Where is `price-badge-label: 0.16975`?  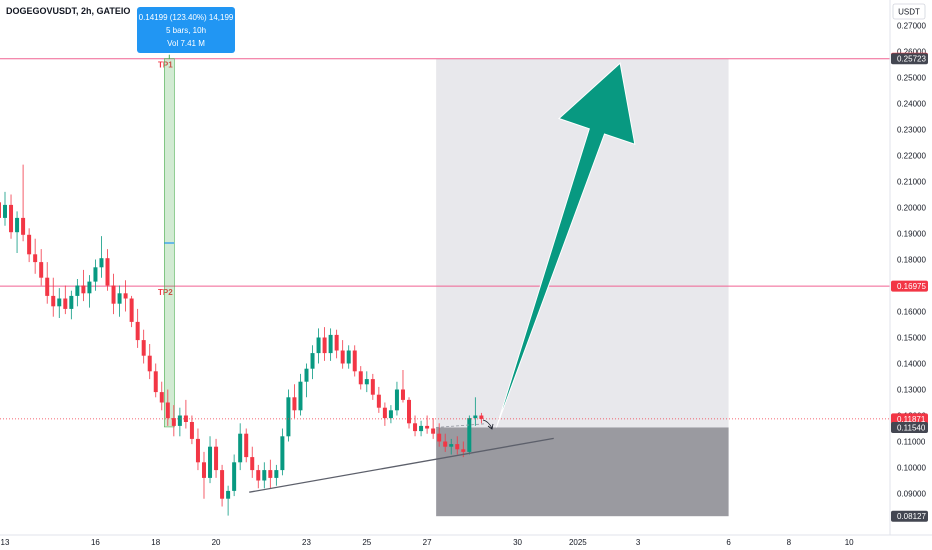 price-badge-label: 0.16975 is located at coordinates (911, 286).